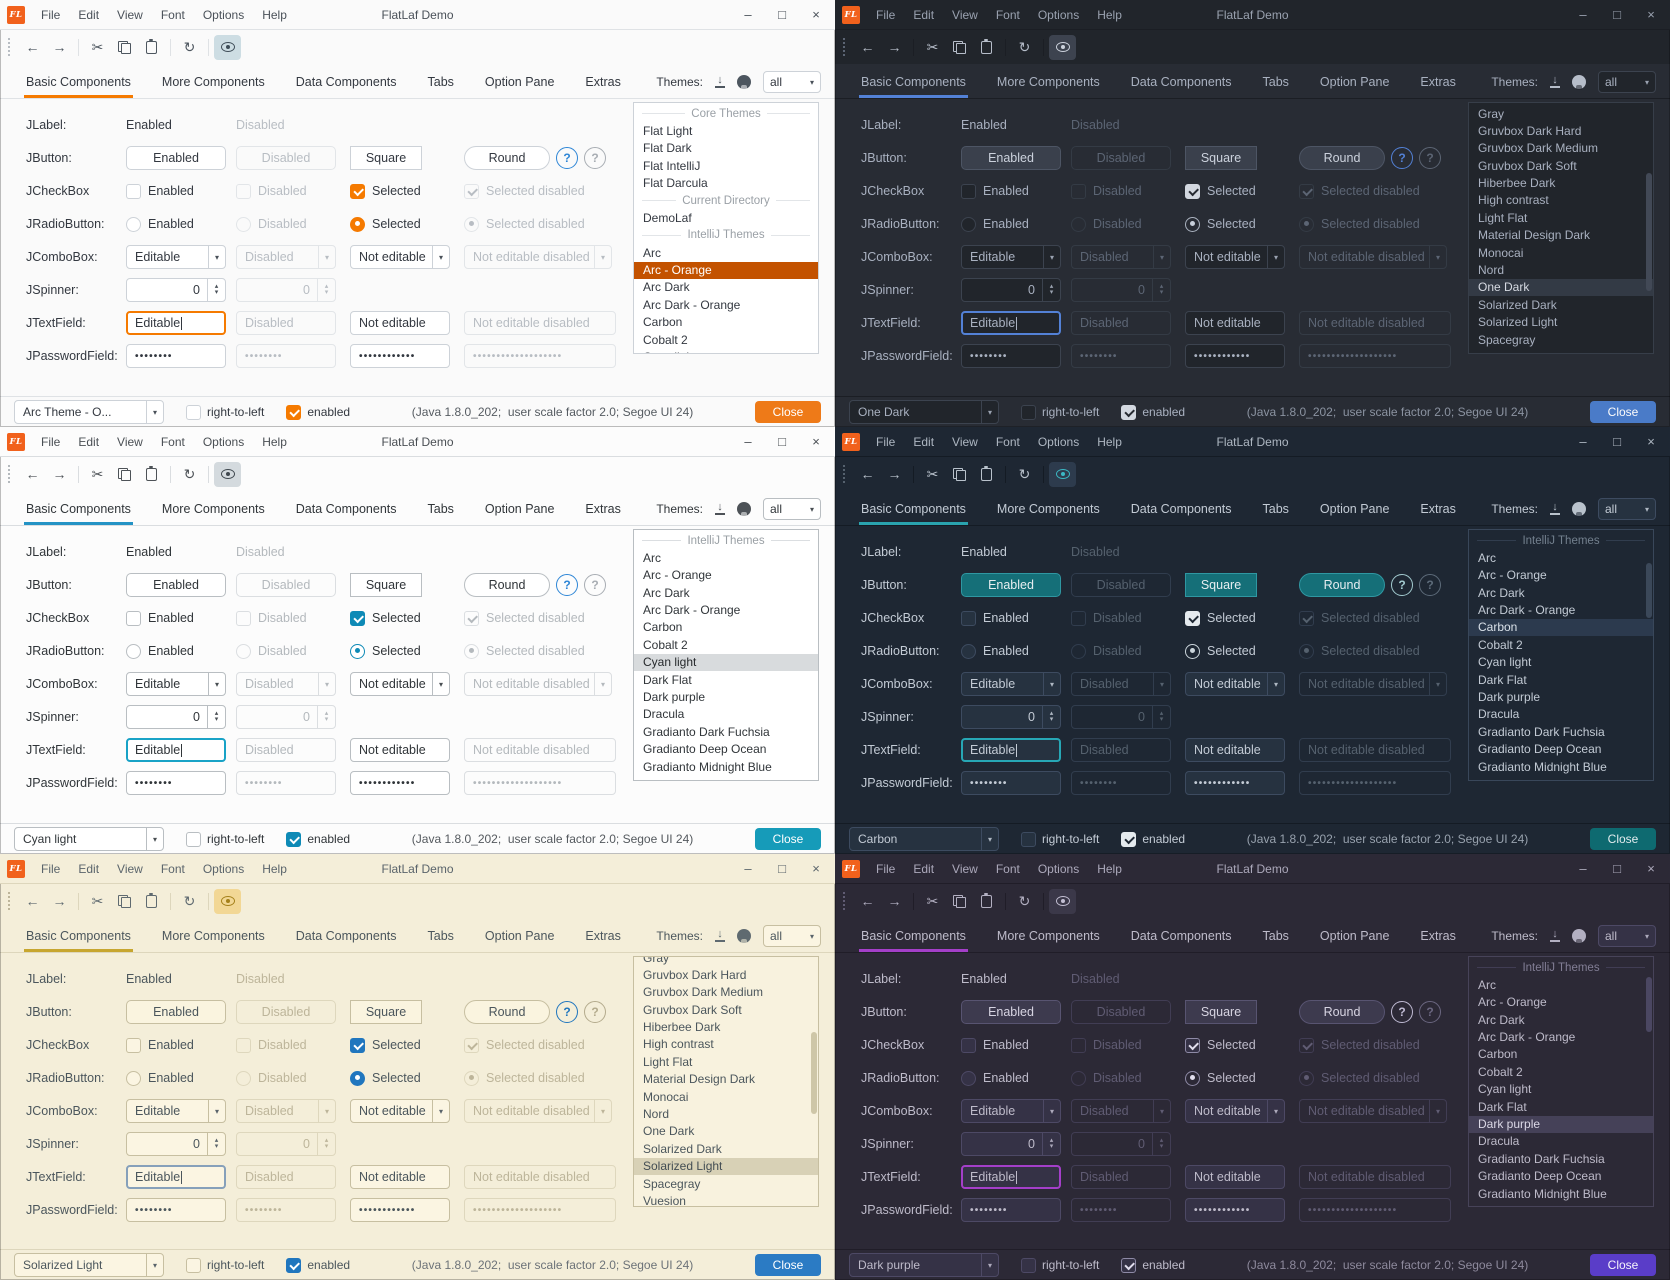 The height and width of the screenshot is (1280, 1670). I want to click on theme-list-item-selected: Carbon, so click(1561, 627).